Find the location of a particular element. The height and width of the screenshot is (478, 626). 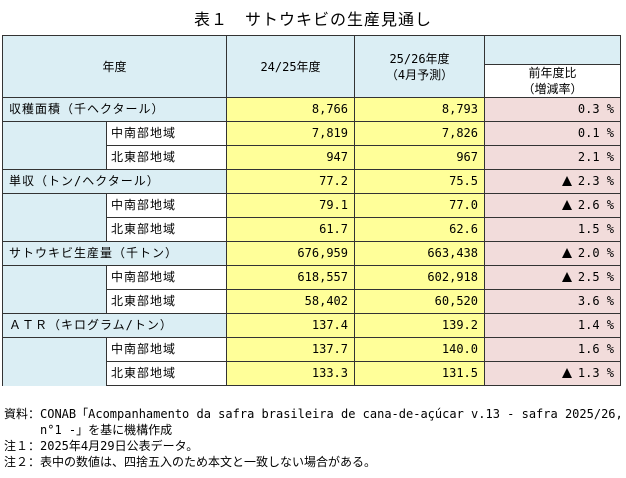

yoy-change-cell: 2.1 % is located at coordinates (552, 157).